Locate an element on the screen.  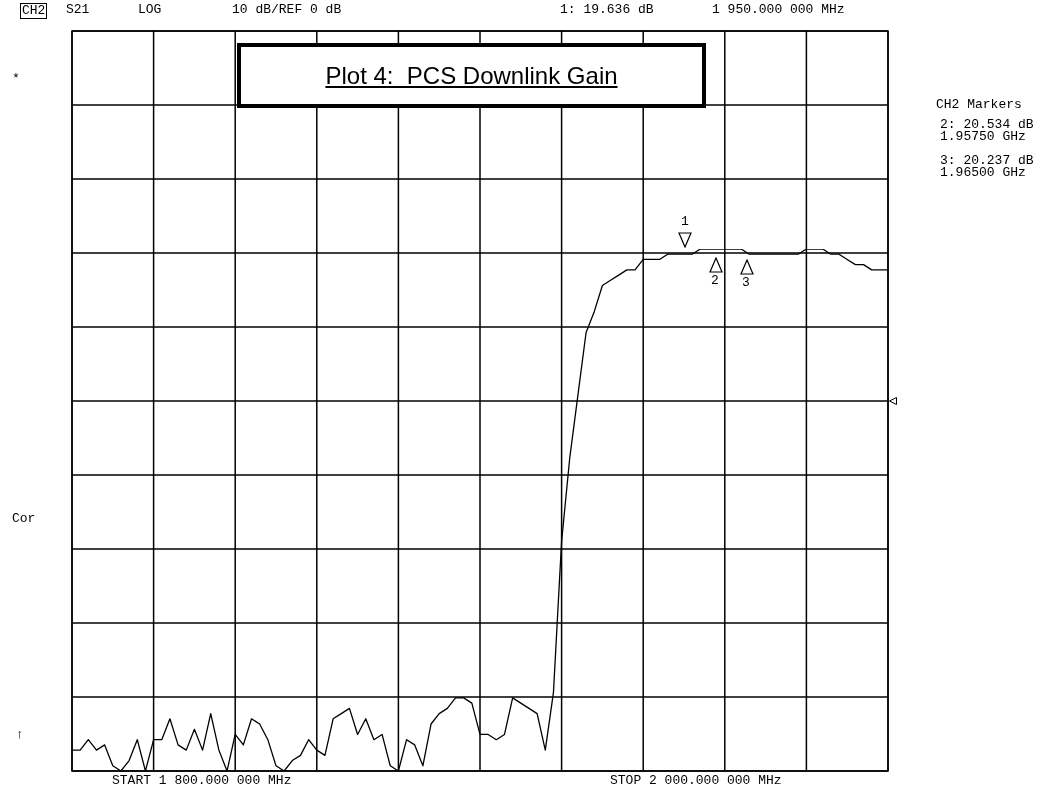
text: 1: 19.636 dB is located at coordinates (607, 9).